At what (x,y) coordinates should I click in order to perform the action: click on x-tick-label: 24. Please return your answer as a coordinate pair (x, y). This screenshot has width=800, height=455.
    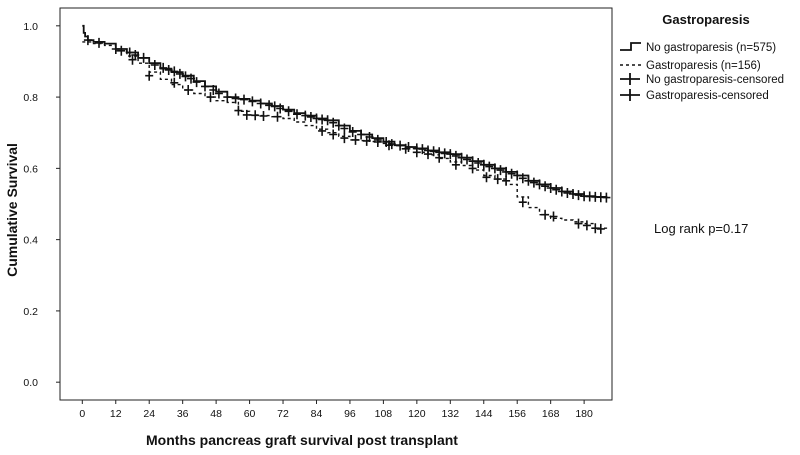
    Looking at the image, I should click on (149, 414).